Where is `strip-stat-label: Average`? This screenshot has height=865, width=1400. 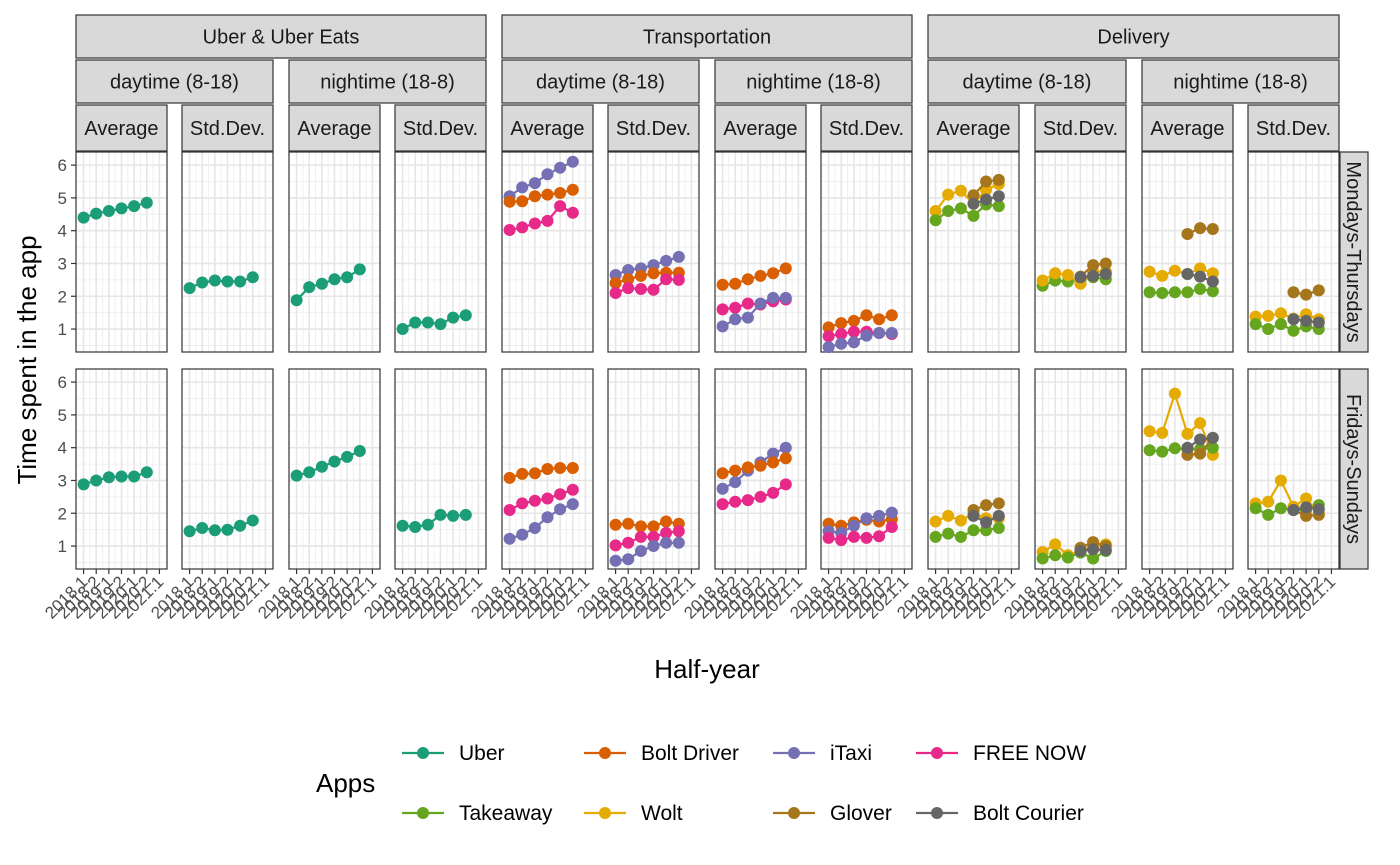
strip-stat-label: Average is located at coordinates (760, 129).